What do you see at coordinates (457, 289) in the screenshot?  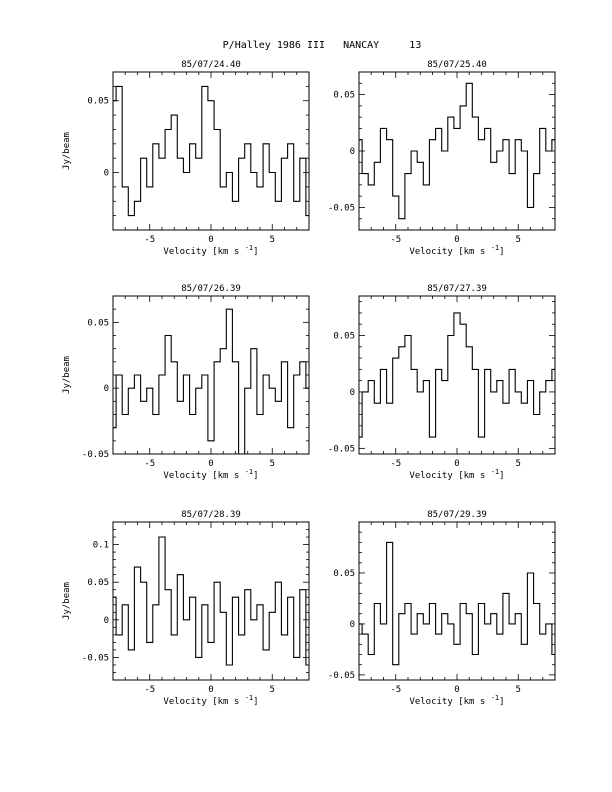 I see `panel-title: 85/07/27.39` at bounding box center [457, 289].